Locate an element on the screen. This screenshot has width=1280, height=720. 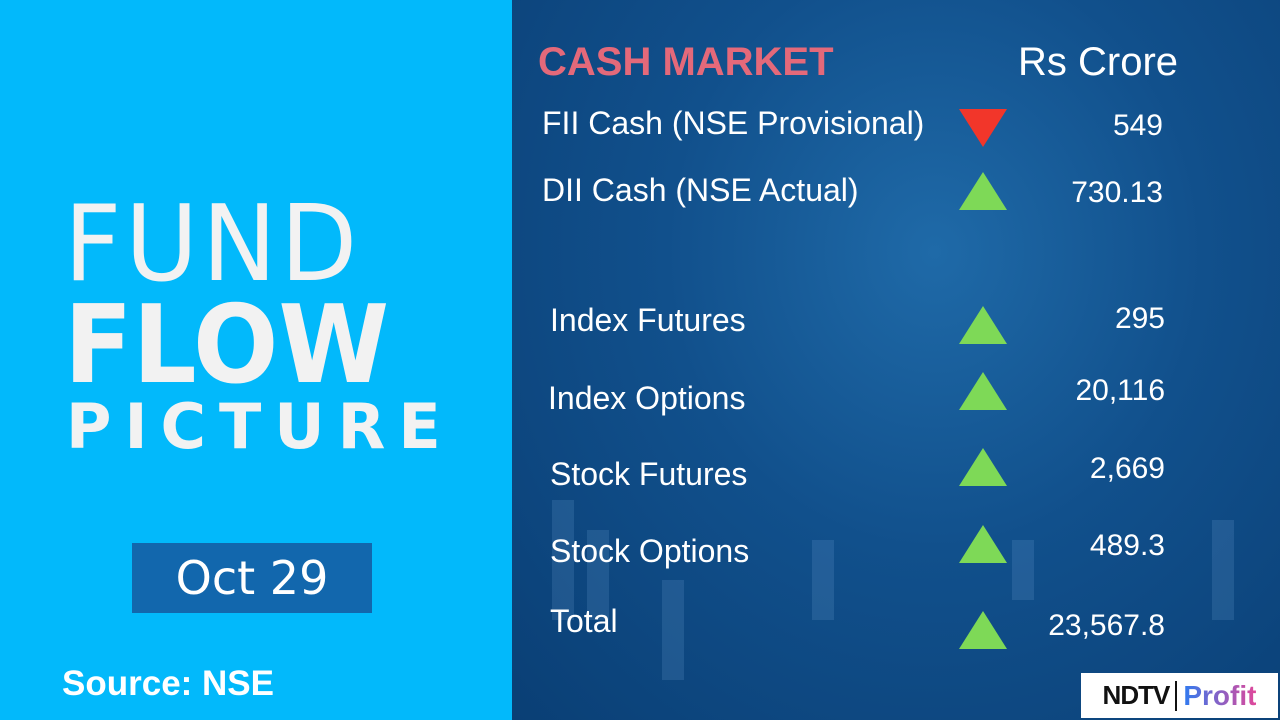
title-fund: FUND is located at coordinates (213, 244).